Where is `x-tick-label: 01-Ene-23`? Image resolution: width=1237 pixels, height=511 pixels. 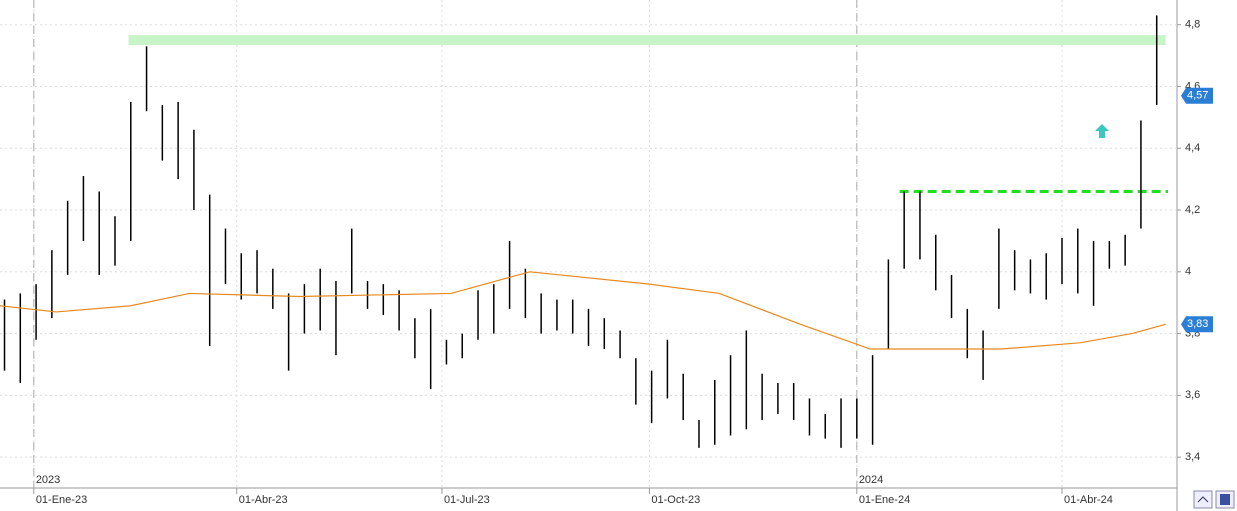
x-tick-label: 01-Ene-23 is located at coordinates (61, 500).